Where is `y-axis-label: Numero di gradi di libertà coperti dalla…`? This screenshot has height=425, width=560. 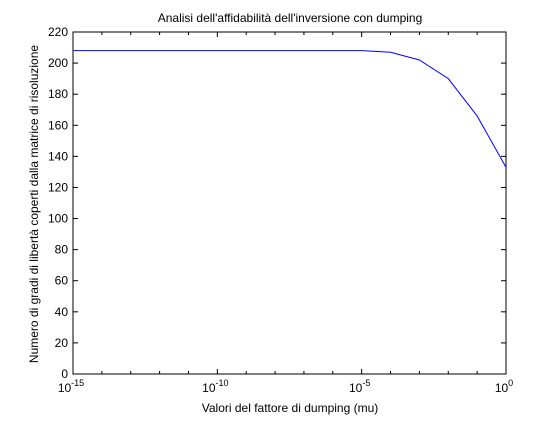 y-axis-label: Numero di gradi di libertà coperti dalla… is located at coordinates (34, 204).